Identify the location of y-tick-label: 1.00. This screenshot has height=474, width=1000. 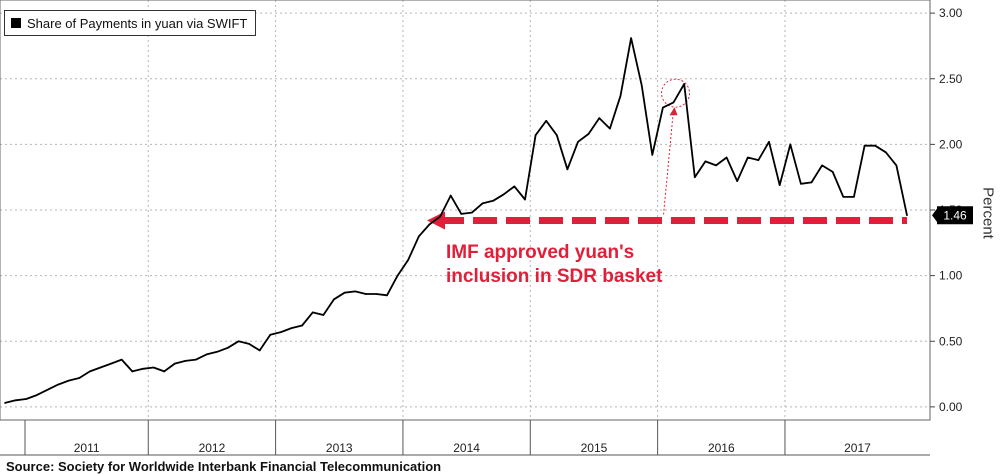
(951, 276).